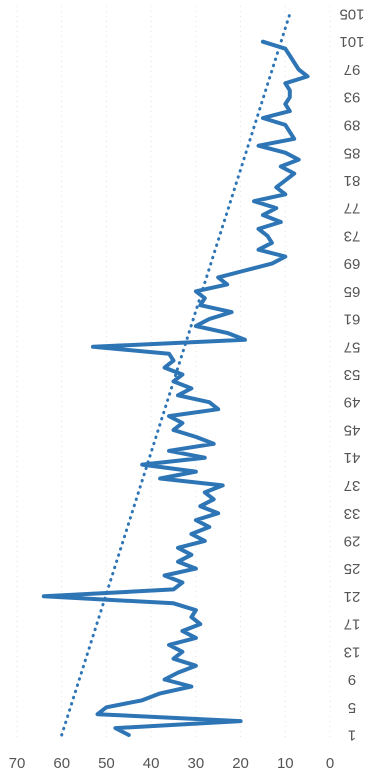  What do you see at coordinates (352, 152) in the screenshot?
I see `x-tick-label: 85` at bounding box center [352, 152].